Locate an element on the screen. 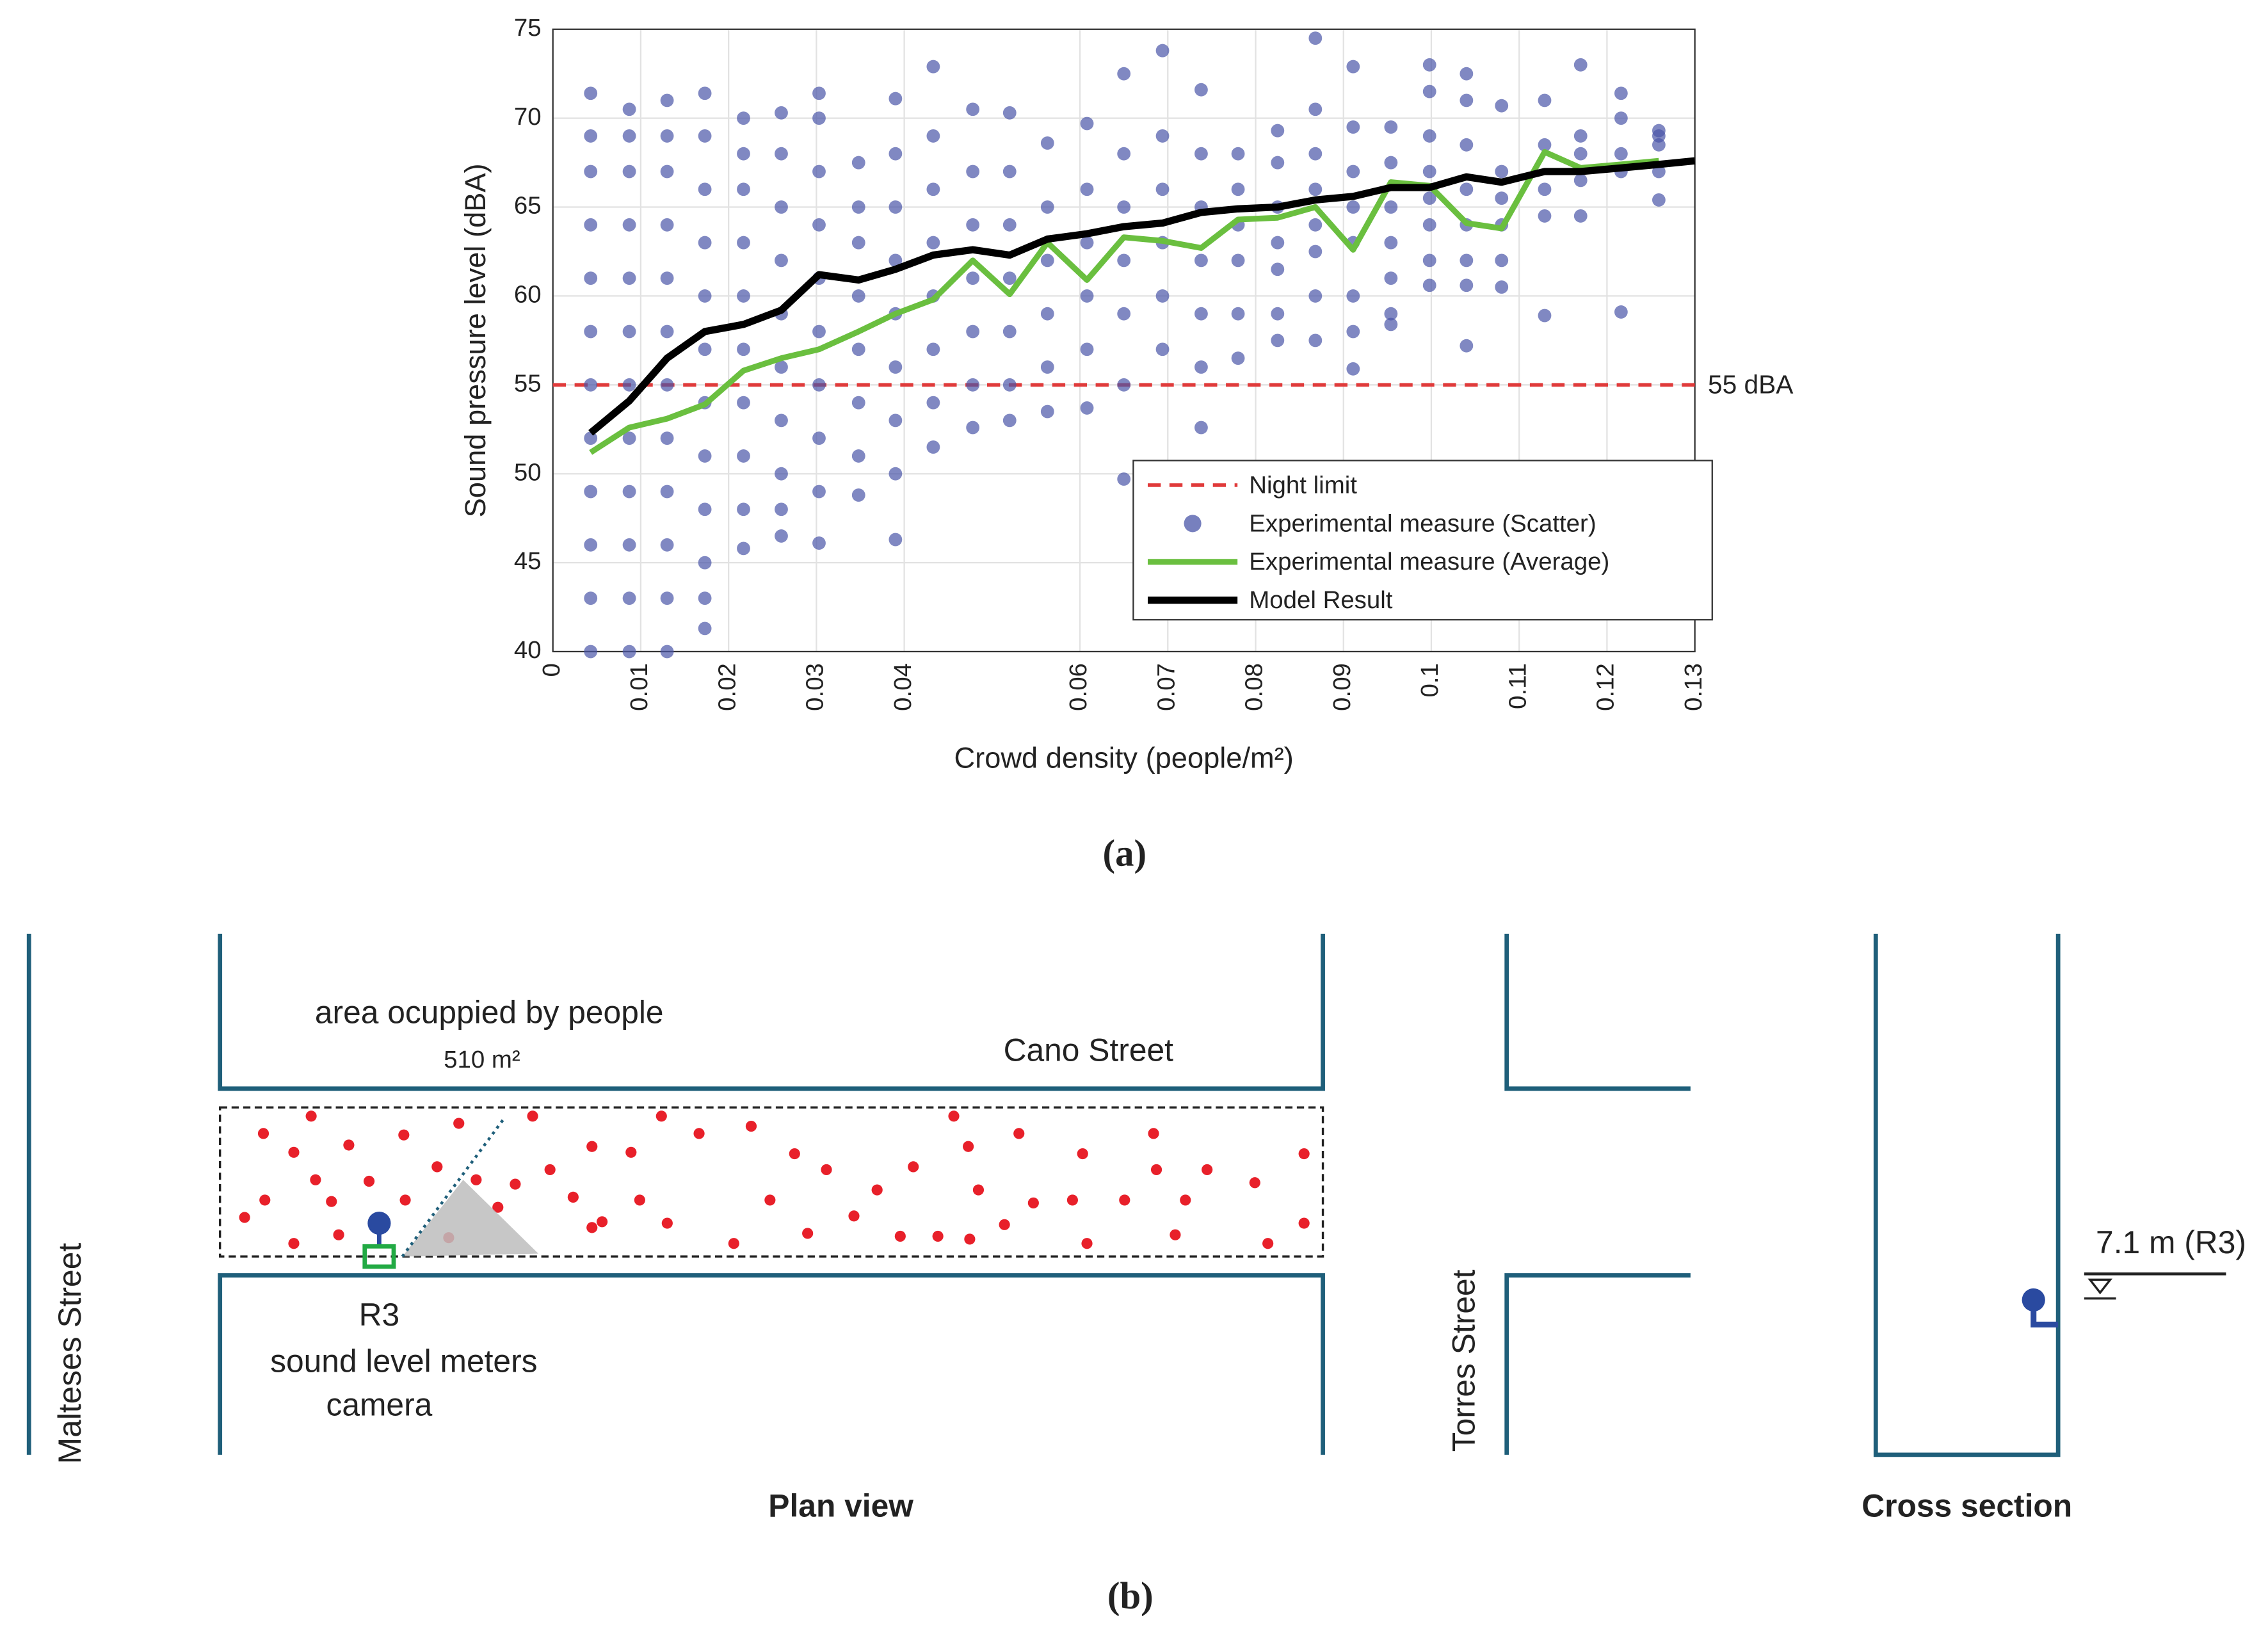  x-tick-label: 0.06 is located at coordinates (1078, 687).